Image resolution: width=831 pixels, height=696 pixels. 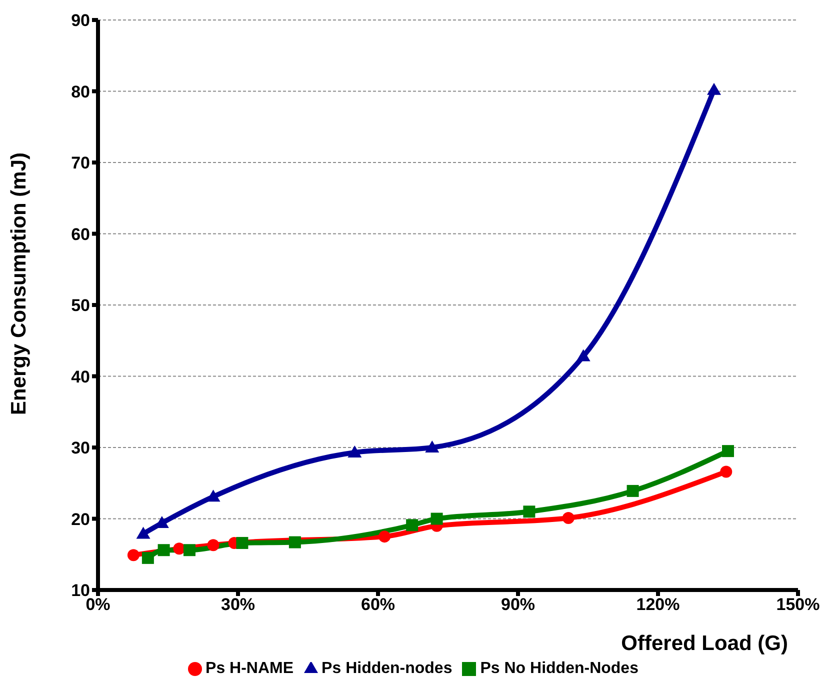 What do you see at coordinates (80, 92) in the screenshot?
I see `y-tick-label: 80` at bounding box center [80, 92].